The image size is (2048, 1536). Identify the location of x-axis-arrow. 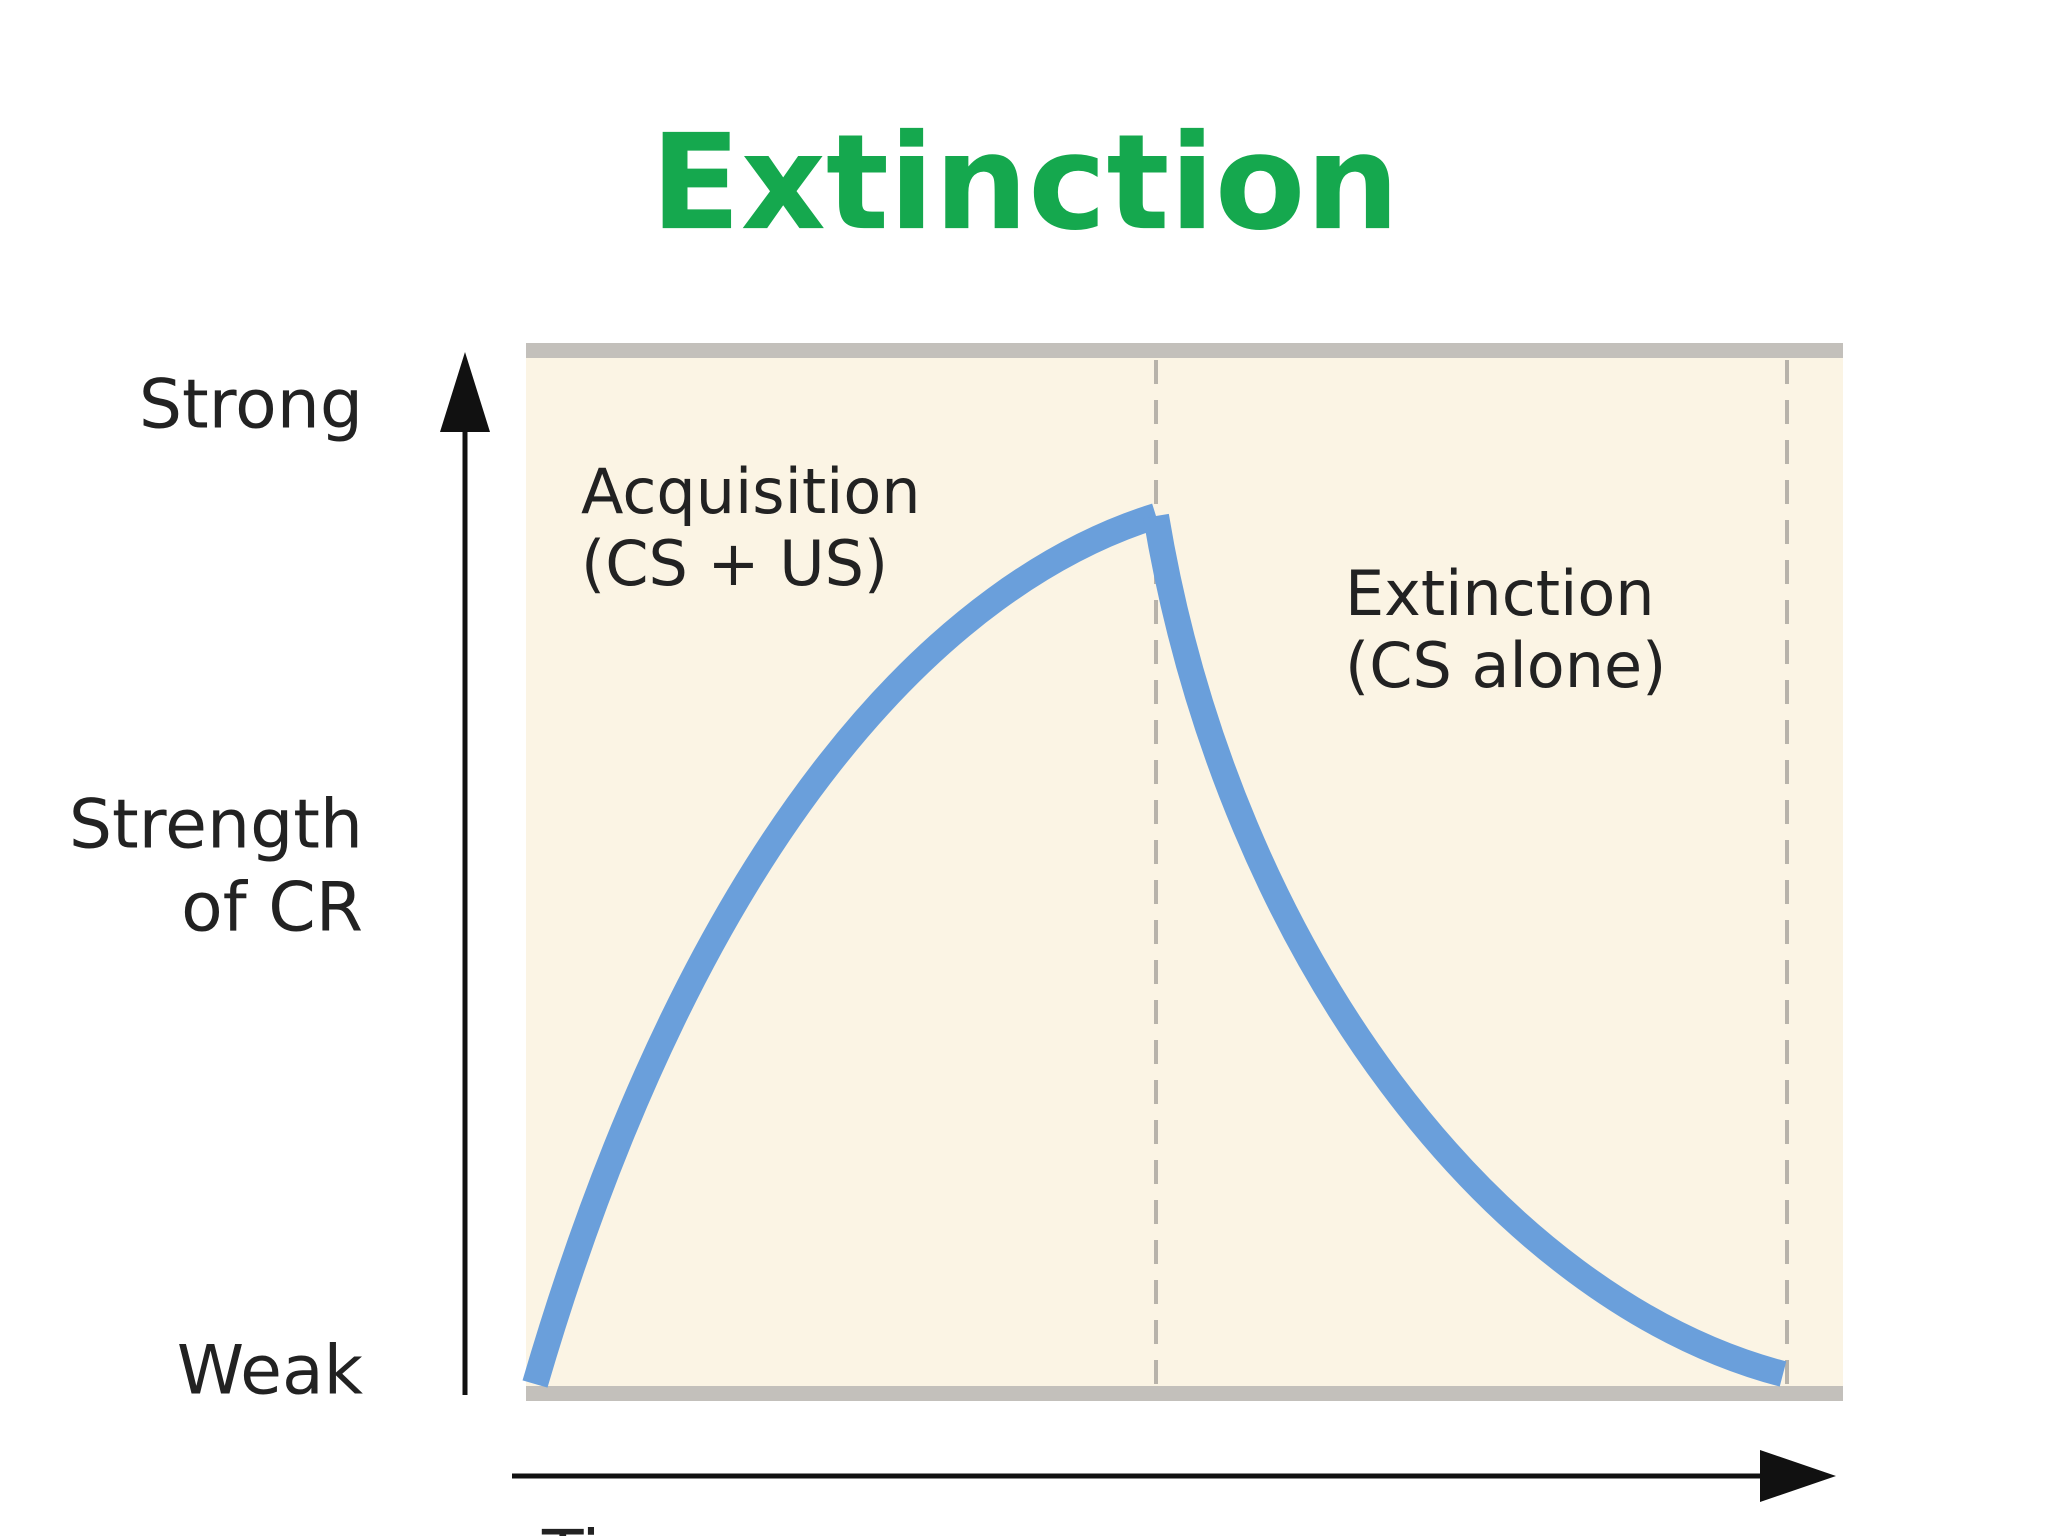
(1798, 1476).